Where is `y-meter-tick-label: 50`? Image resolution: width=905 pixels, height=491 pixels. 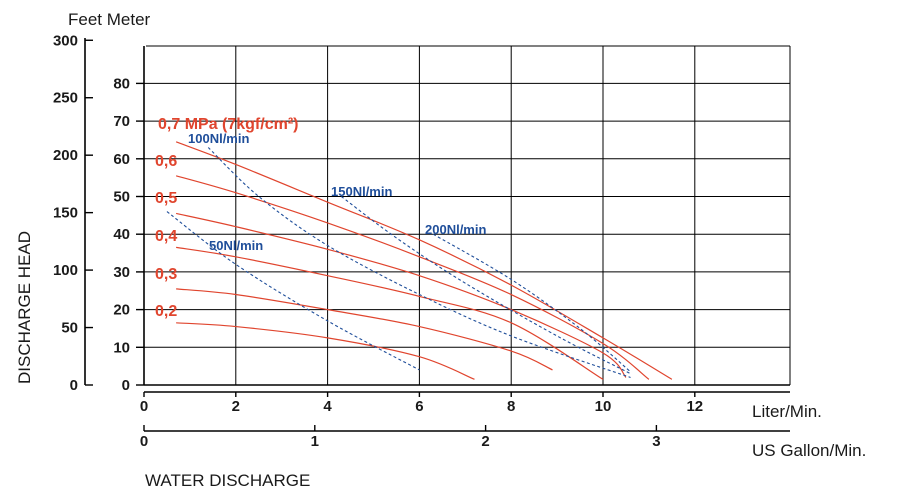
y-meter-tick-label: 50 is located at coordinates (121, 197).